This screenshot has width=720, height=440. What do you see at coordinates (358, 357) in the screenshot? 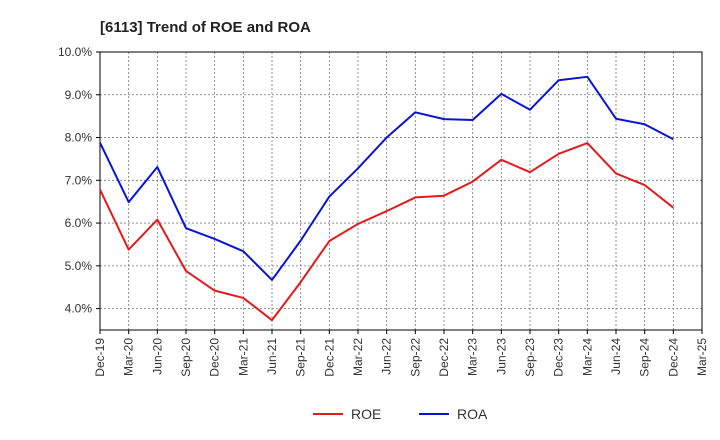
I see `x-tick-label: Mar-22` at bounding box center [358, 357].